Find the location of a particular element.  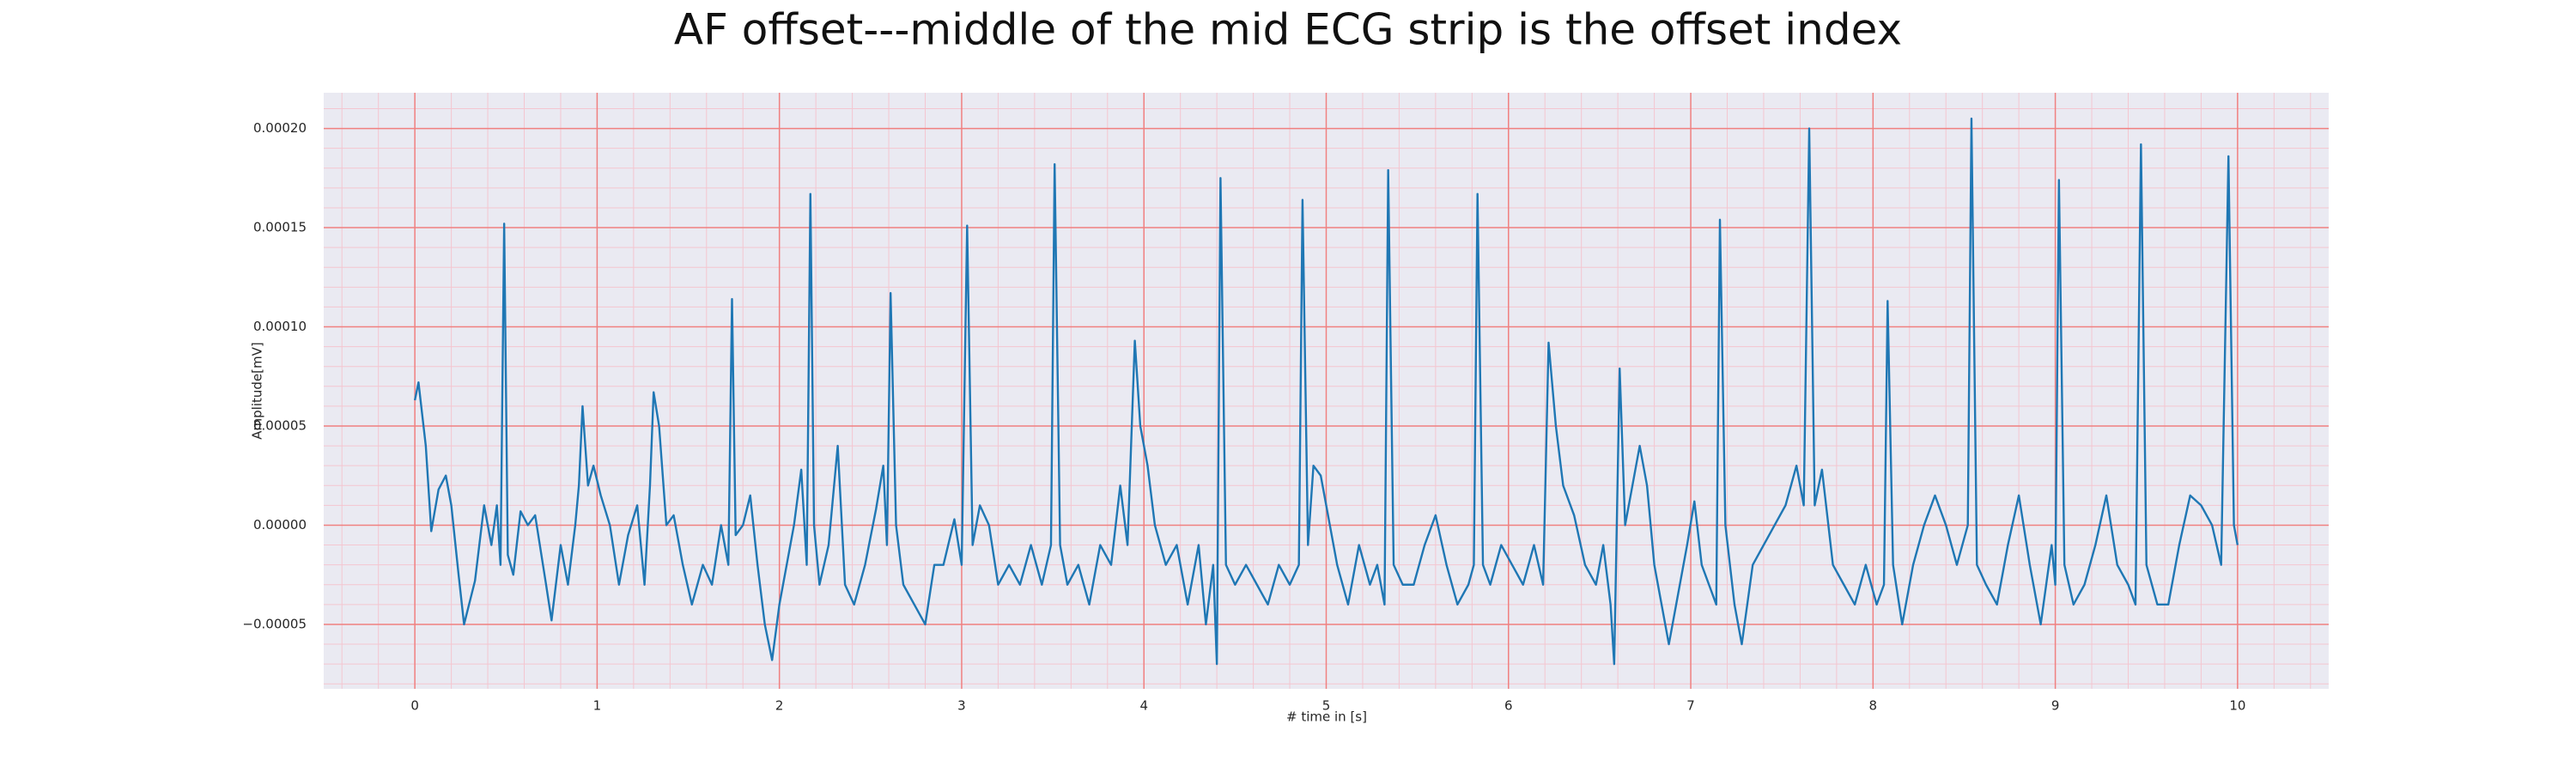

y-tick-label: −0.00005 is located at coordinates (274, 623).